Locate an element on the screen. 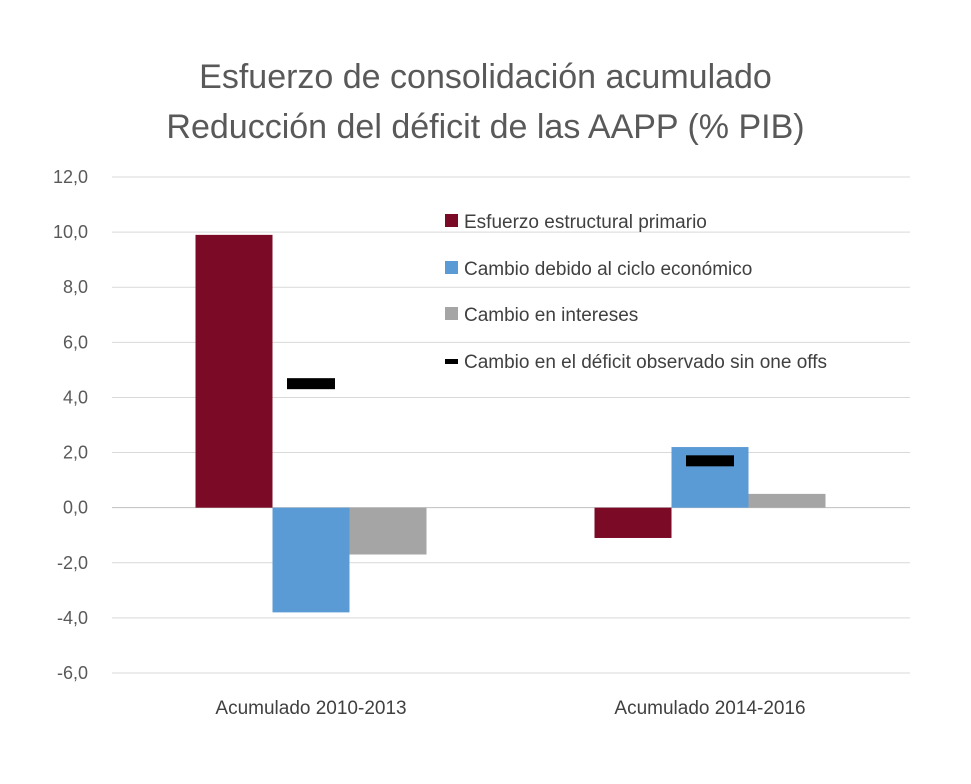  y-tick-label: -2,0 is located at coordinates (72, 563).